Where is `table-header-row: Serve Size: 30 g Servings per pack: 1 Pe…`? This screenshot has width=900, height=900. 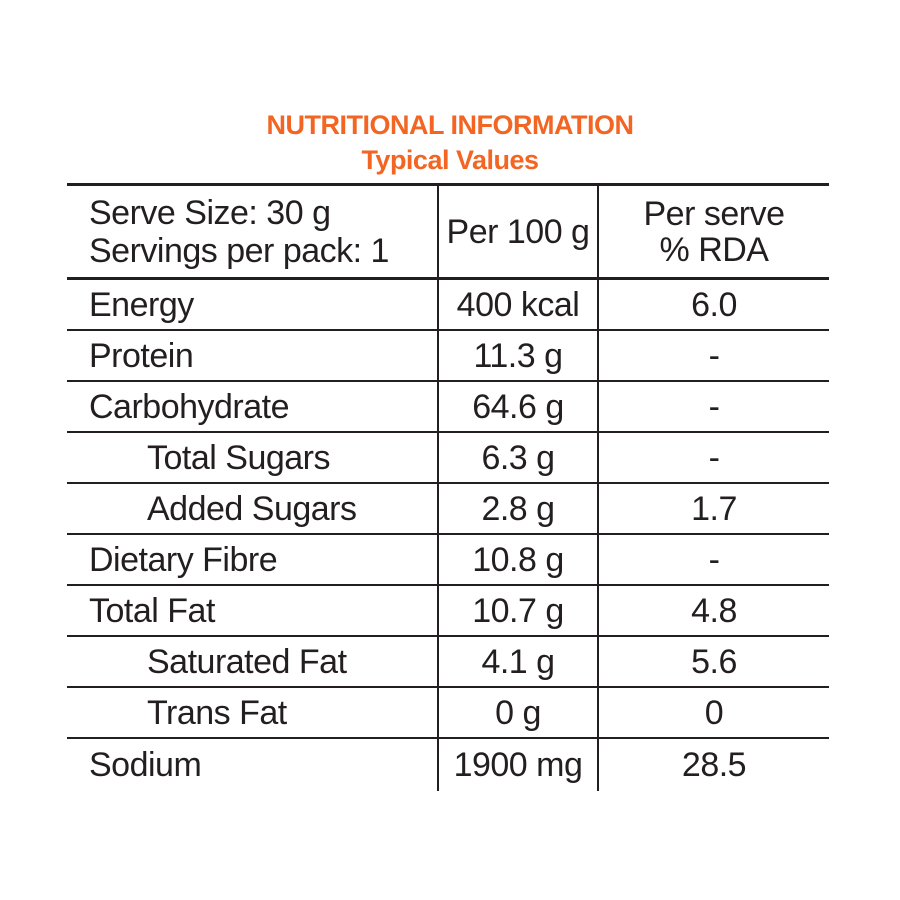 table-header-row: Serve Size: 30 g Servings per pack: 1 Pe… is located at coordinates (448, 231).